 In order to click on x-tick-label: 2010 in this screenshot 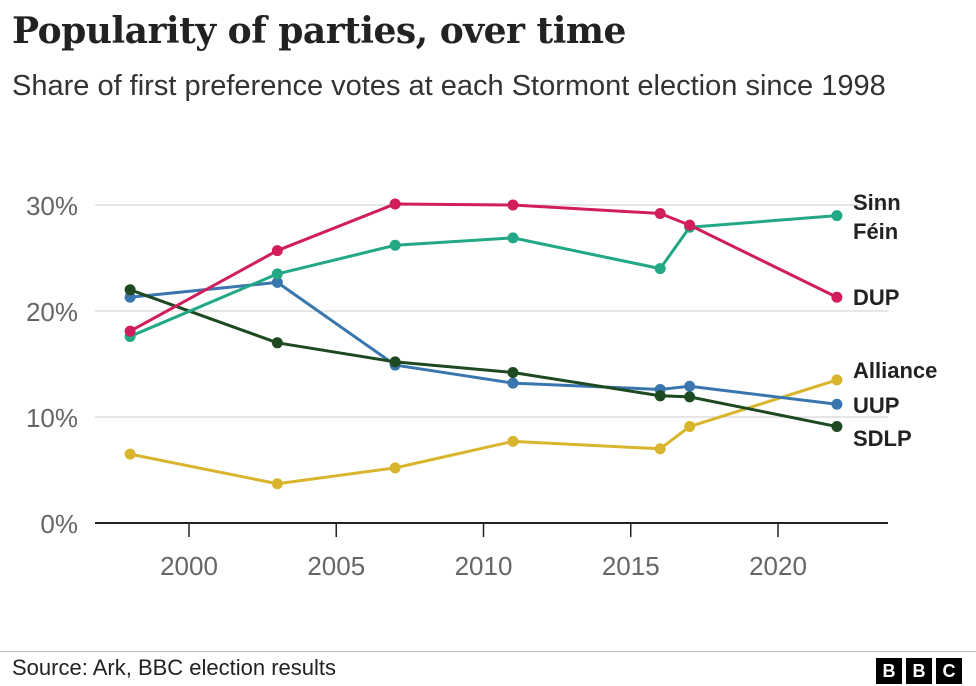, I will do `click(484, 566)`.